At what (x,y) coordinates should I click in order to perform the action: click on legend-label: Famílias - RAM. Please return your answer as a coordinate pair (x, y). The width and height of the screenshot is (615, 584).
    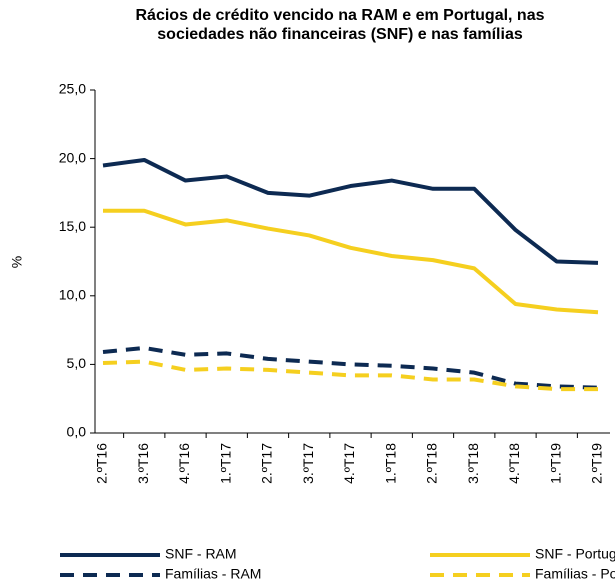
    Looking at the image, I should click on (213, 574).